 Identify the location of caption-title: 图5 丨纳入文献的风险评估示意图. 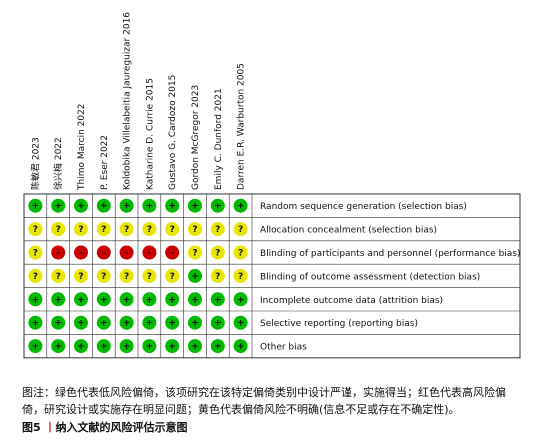
(274, 427).